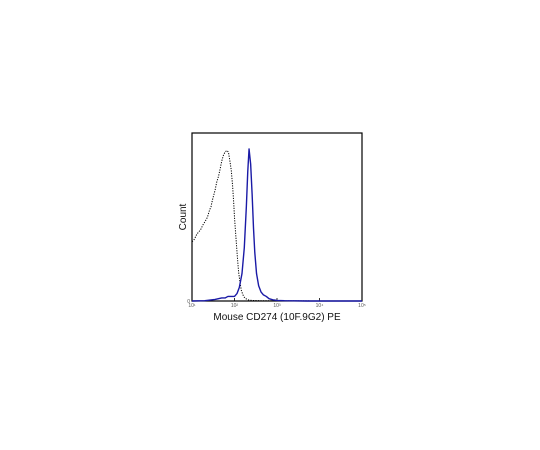 This screenshot has height=450, width=540. I want to click on x-tick-label: 10¹, so click(192, 306).